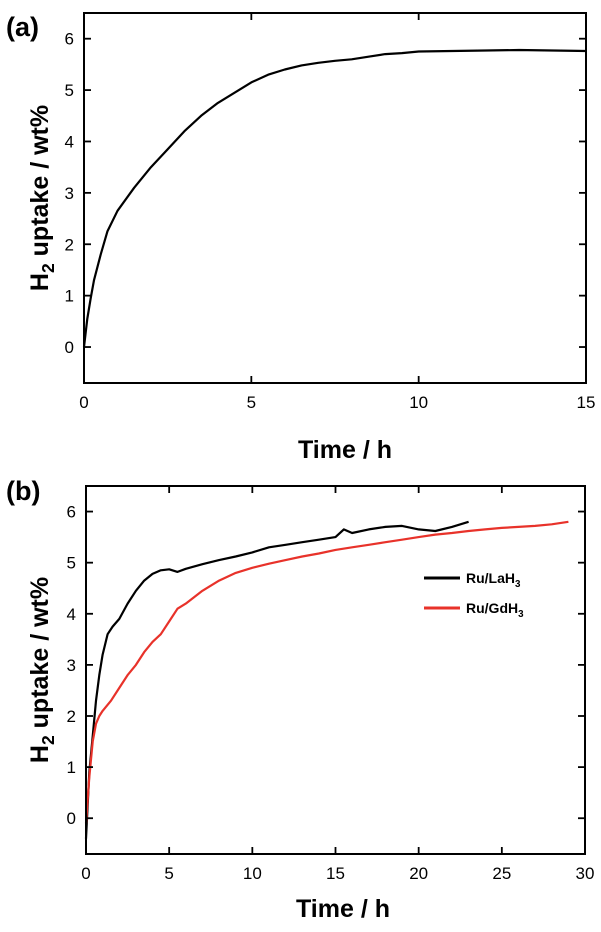 Image resolution: width=601 pixels, height=932 pixels. Describe the element at coordinates (585, 873) in the screenshot. I see `x-tick-label: 30` at that location.